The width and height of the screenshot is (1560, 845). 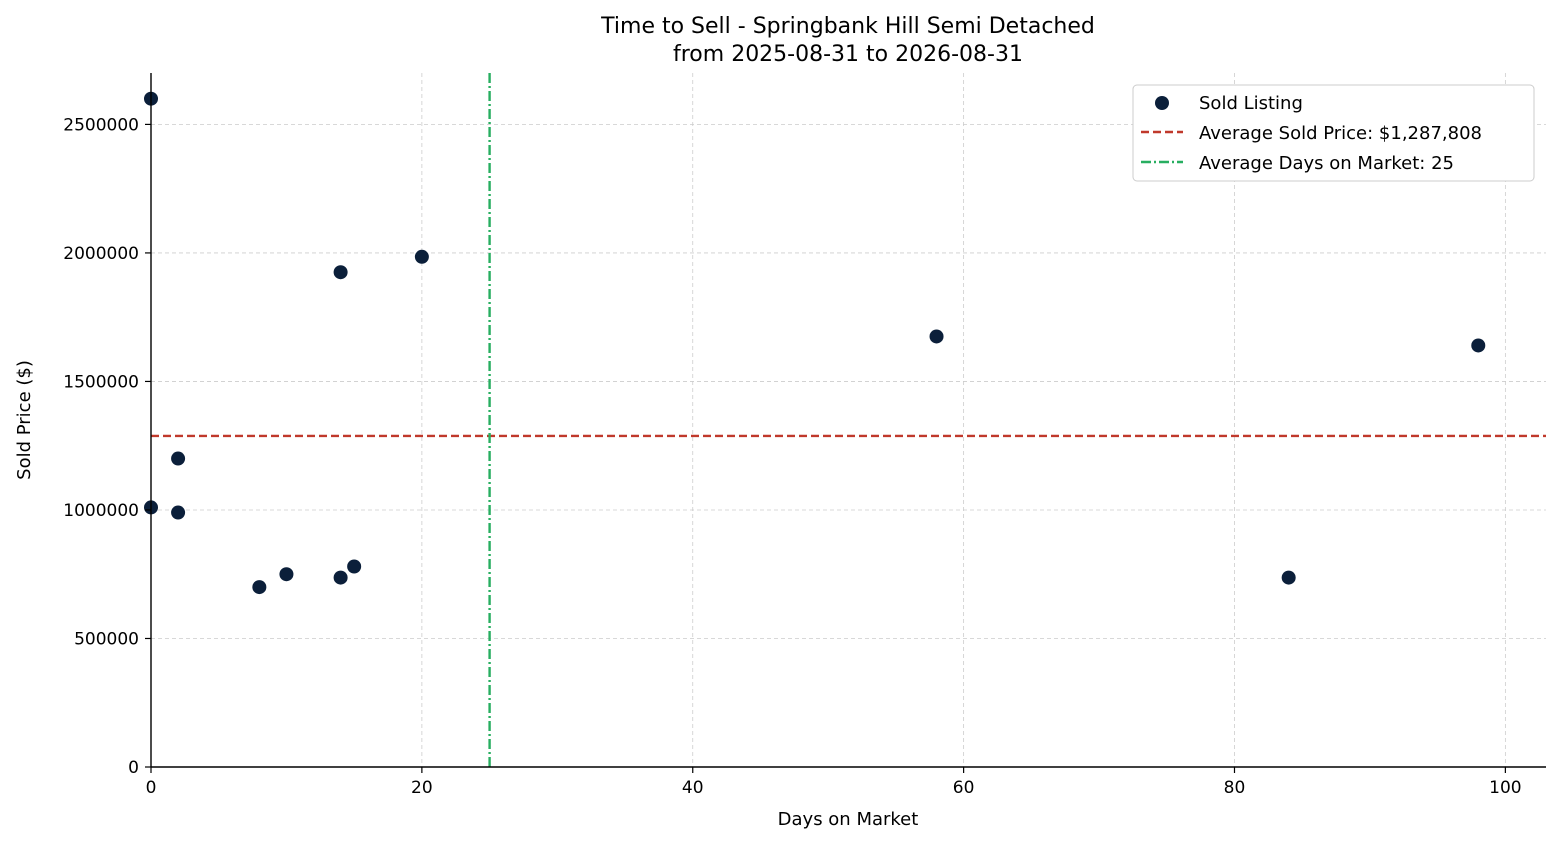 I want to click on y-tick-label: 0, so click(x=133, y=768).